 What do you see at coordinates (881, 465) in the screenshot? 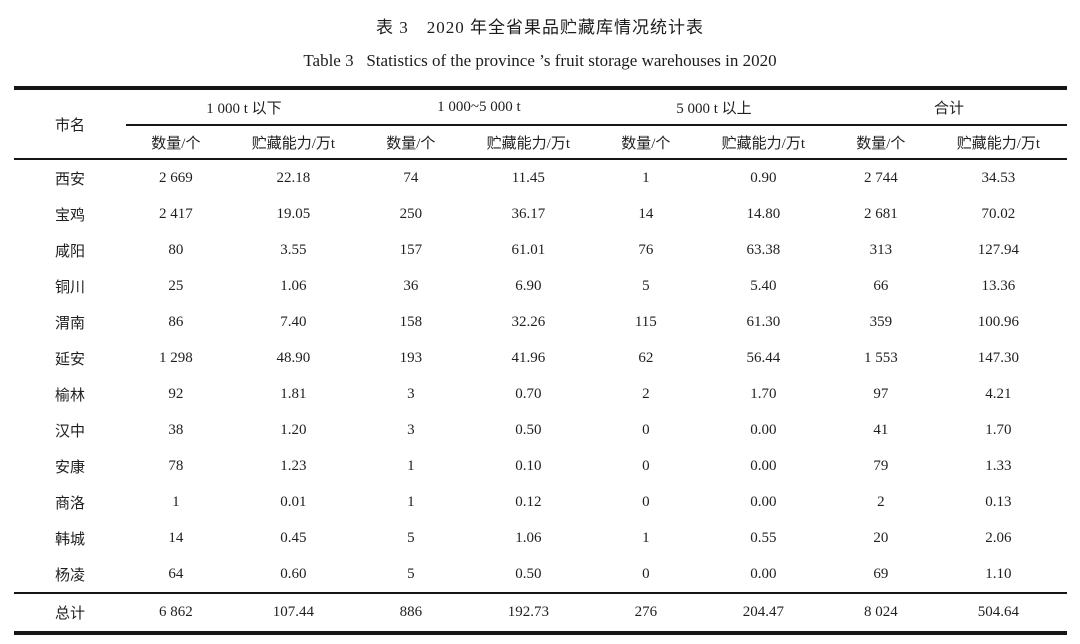
I see `value-cell: 79` at bounding box center [881, 465].